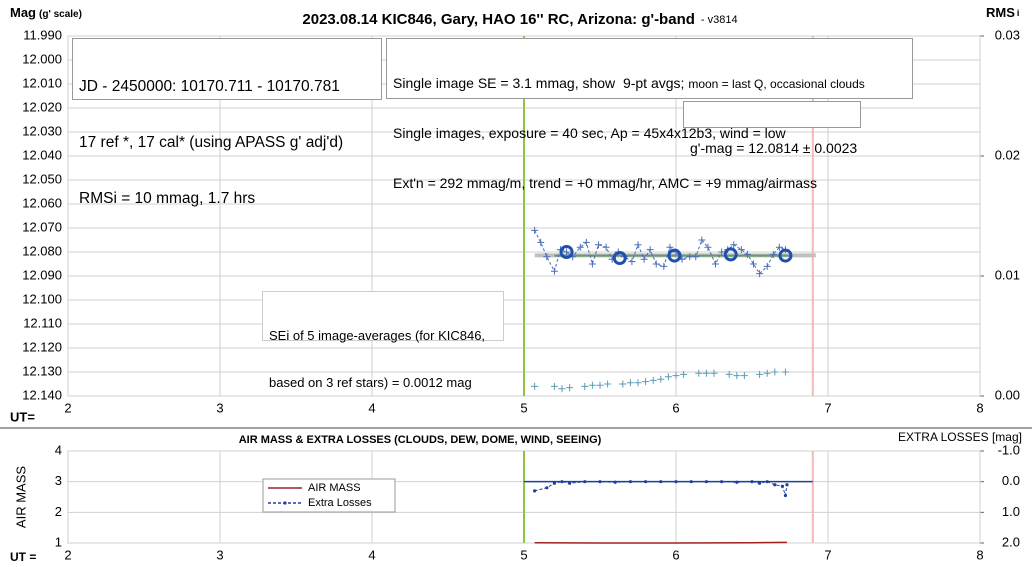  I want to click on y2-tick-label: 0.02, so click(1007, 154).